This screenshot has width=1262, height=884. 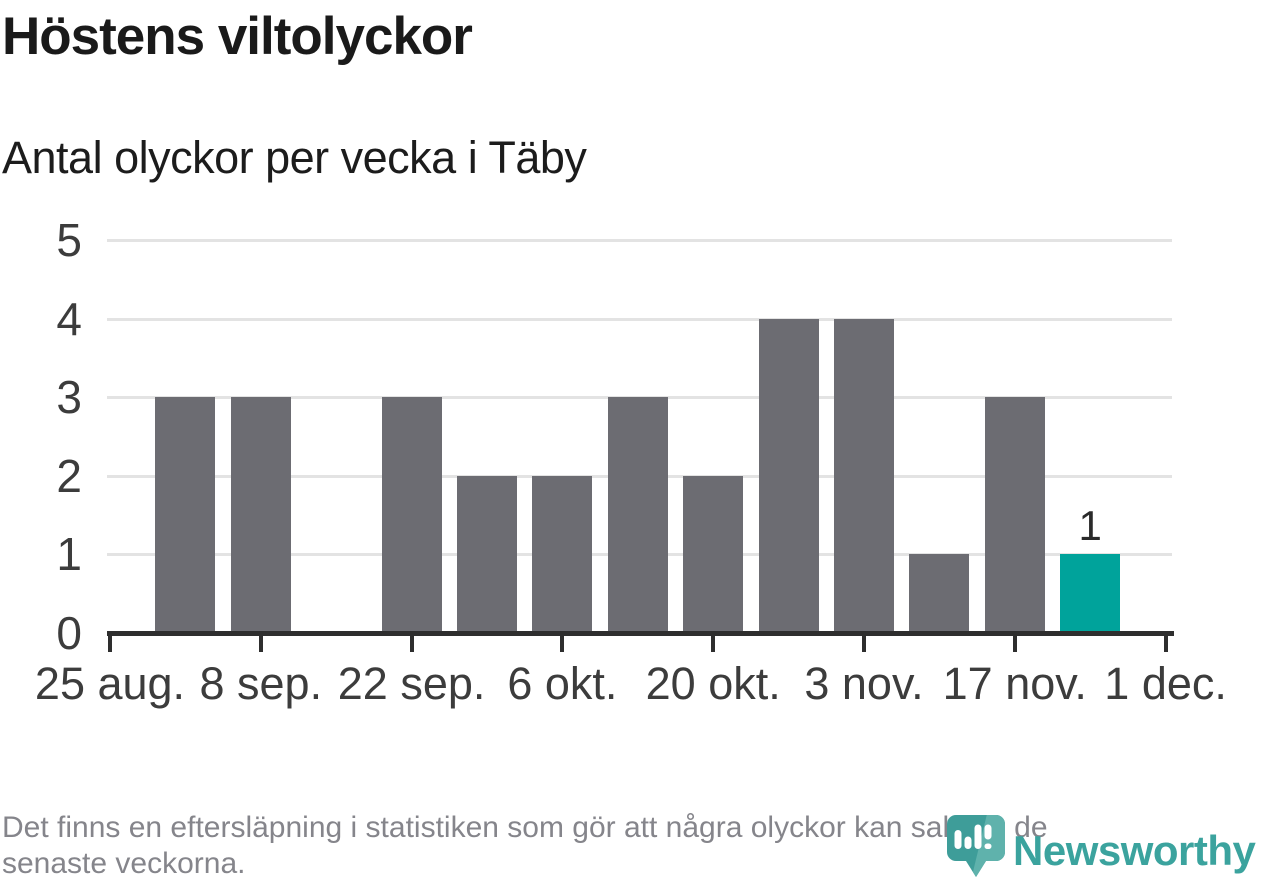 What do you see at coordinates (260, 644) in the screenshot?
I see `x-tick-8 sep.` at bounding box center [260, 644].